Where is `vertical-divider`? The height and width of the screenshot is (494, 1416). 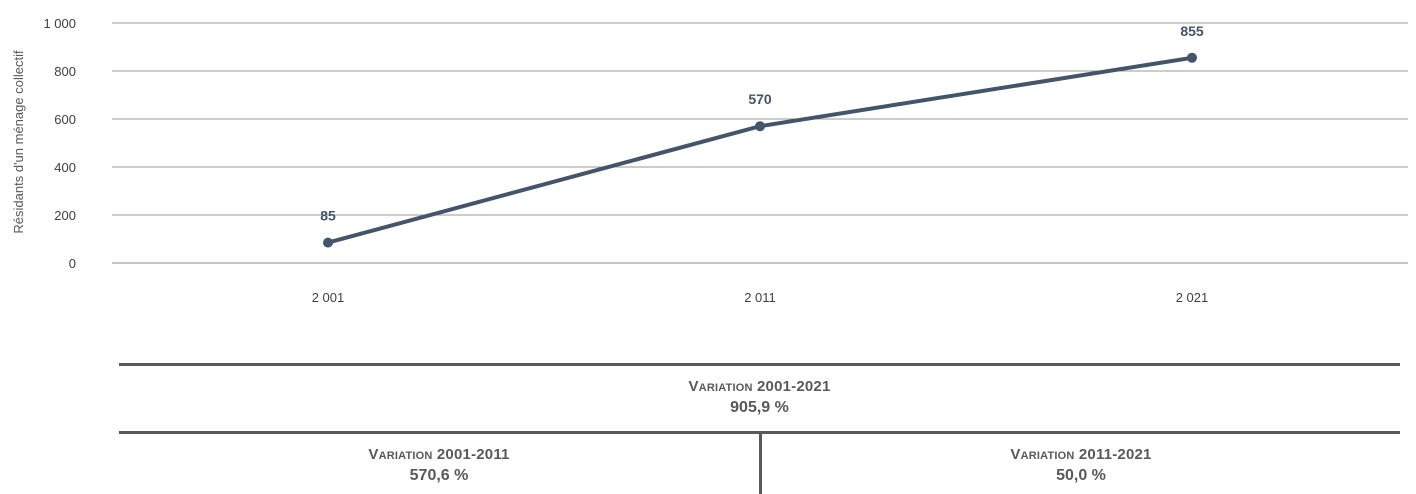
vertical-divider is located at coordinates (760, 464).